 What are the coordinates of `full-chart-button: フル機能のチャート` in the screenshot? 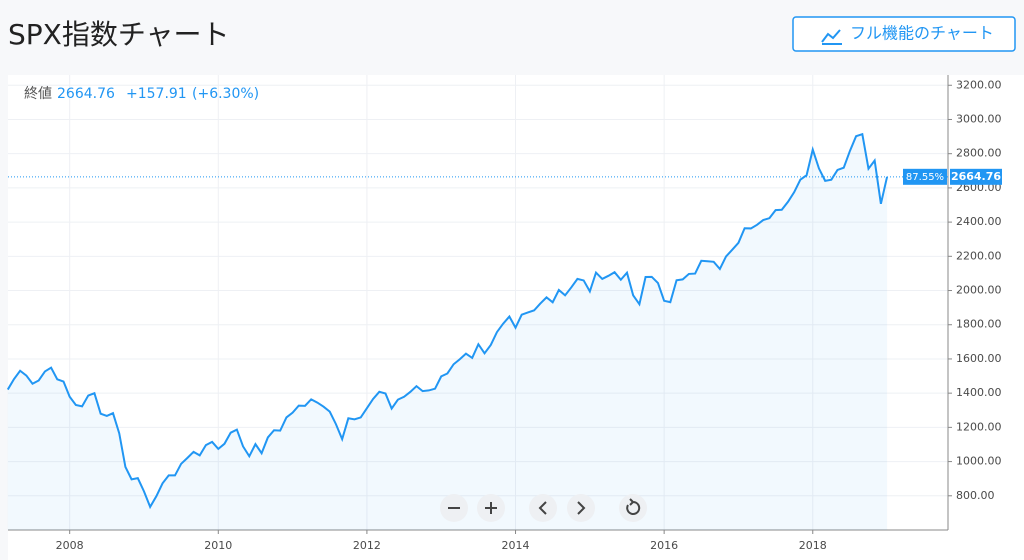 It's located at (904, 34).